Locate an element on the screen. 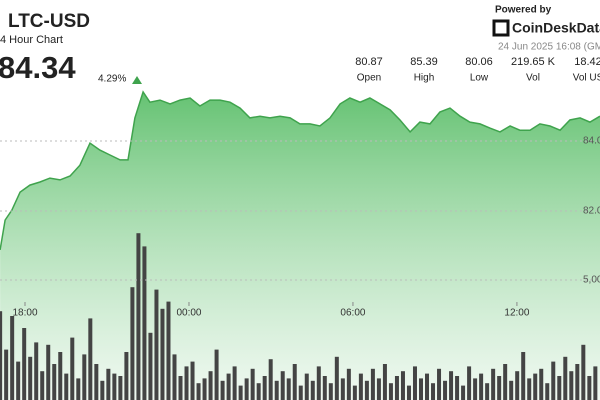 Image resolution: width=600 pixels, height=400 pixels. stat-value: 219.65 K is located at coordinates (533, 62).